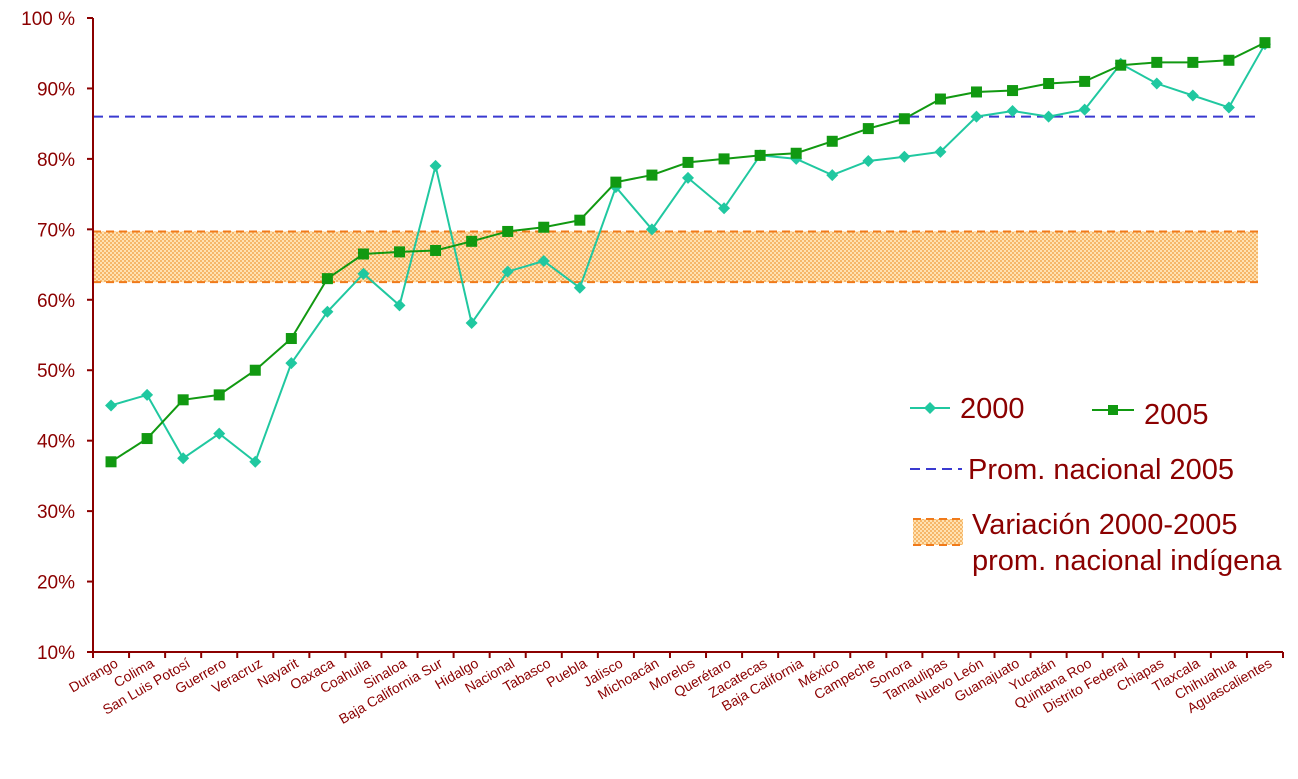  Describe the element at coordinates (992, 409) in the screenshot. I see `legend-2000-label: 2000` at that location.